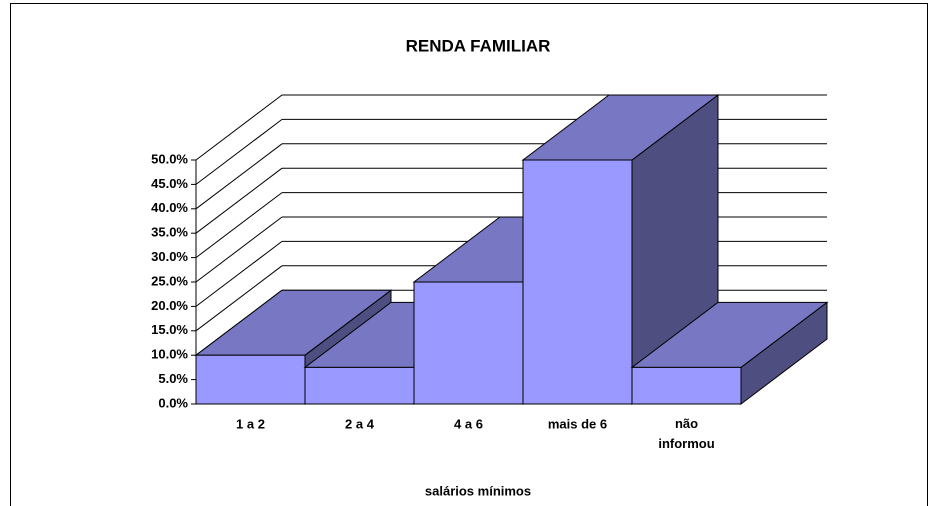  Describe the element at coordinates (169, 280) in the screenshot. I see `y-tick-label: 25.0%` at that location.